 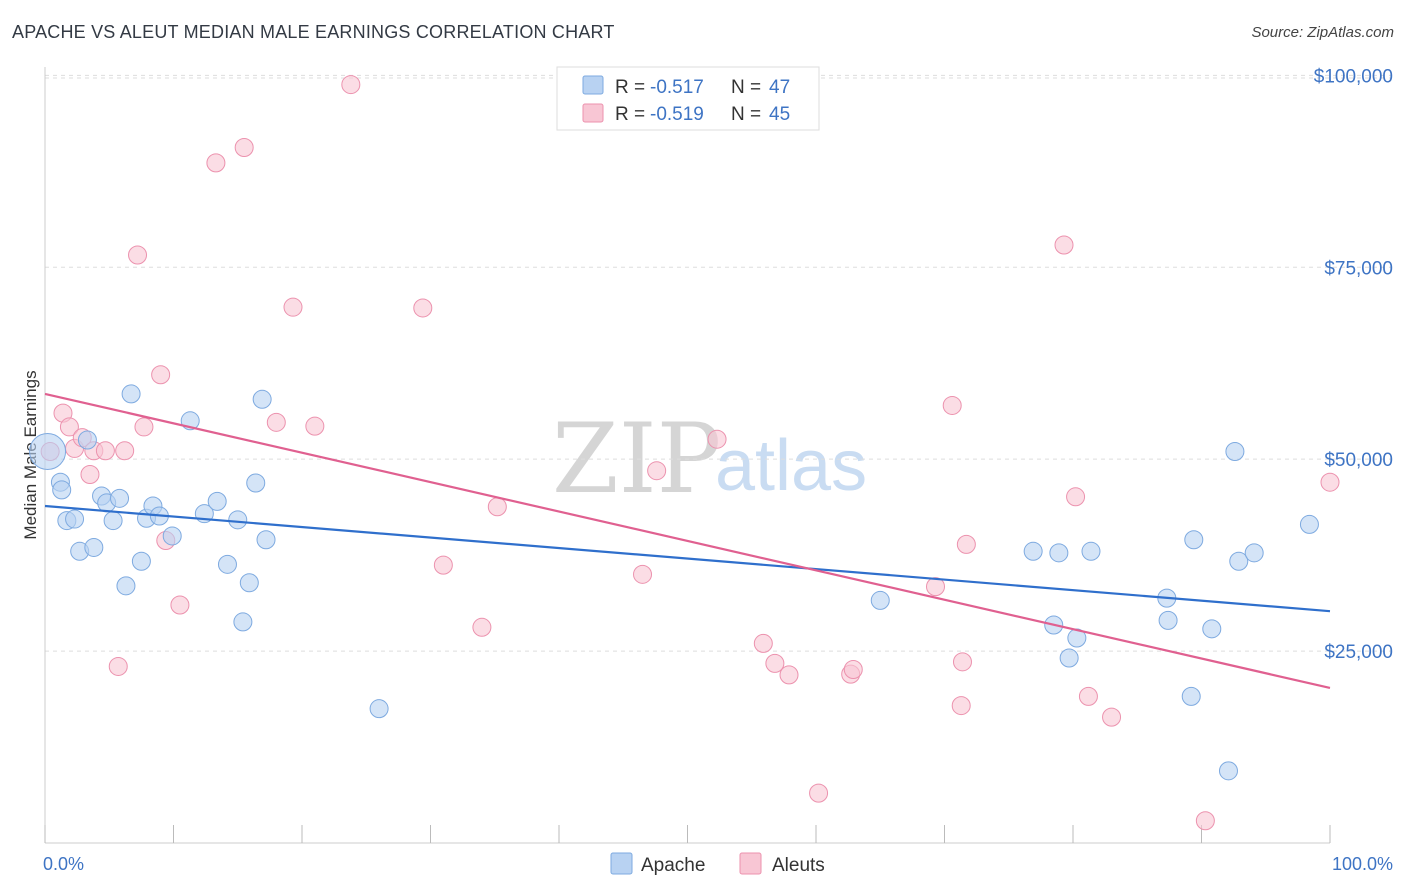 What do you see at coordinates (779, 87) in the screenshot?
I see `apache-n-value: 47` at bounding box center [779, 87].